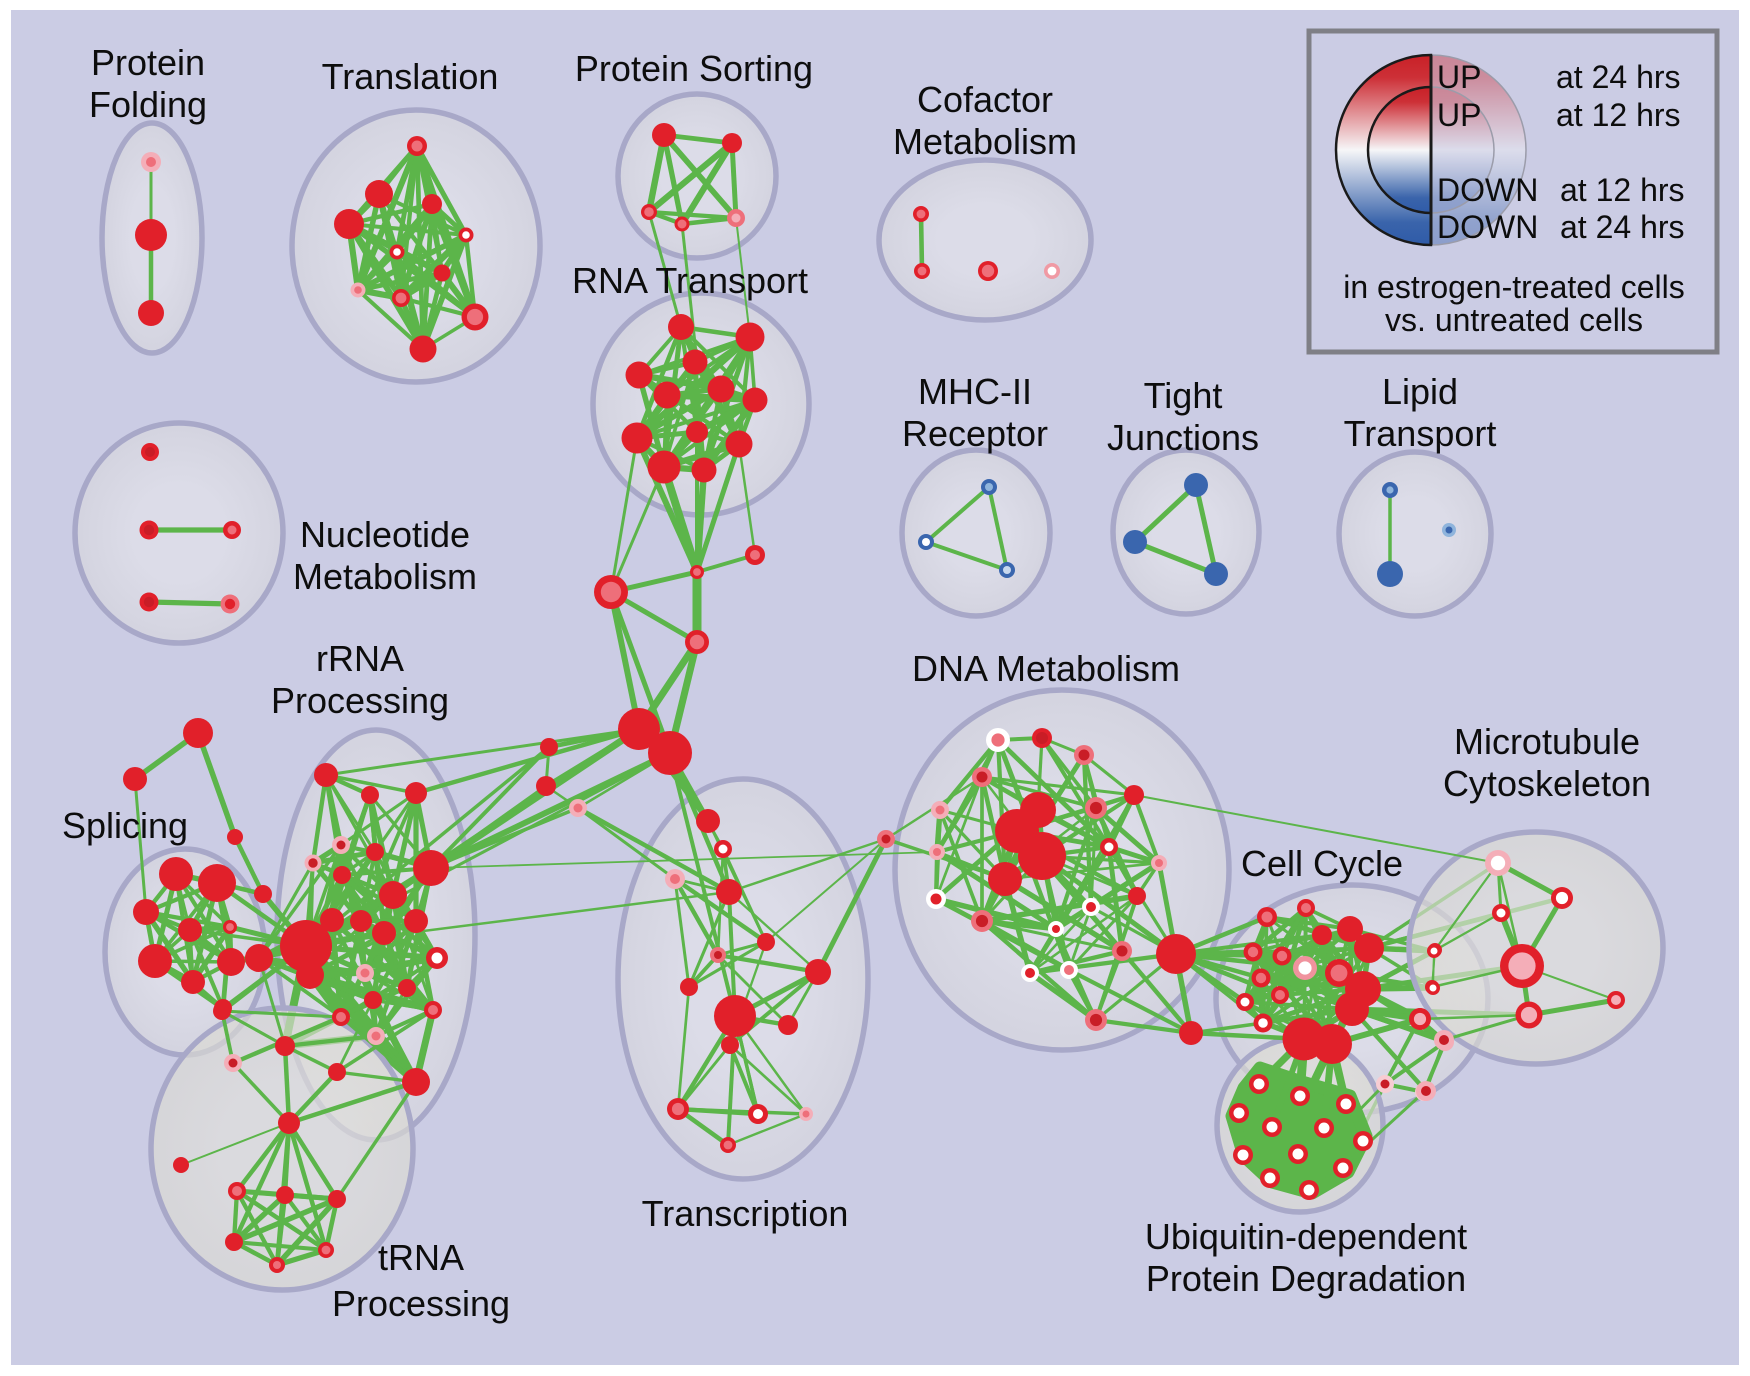  I want to click on svg-text: Protein, so click(148, 62).